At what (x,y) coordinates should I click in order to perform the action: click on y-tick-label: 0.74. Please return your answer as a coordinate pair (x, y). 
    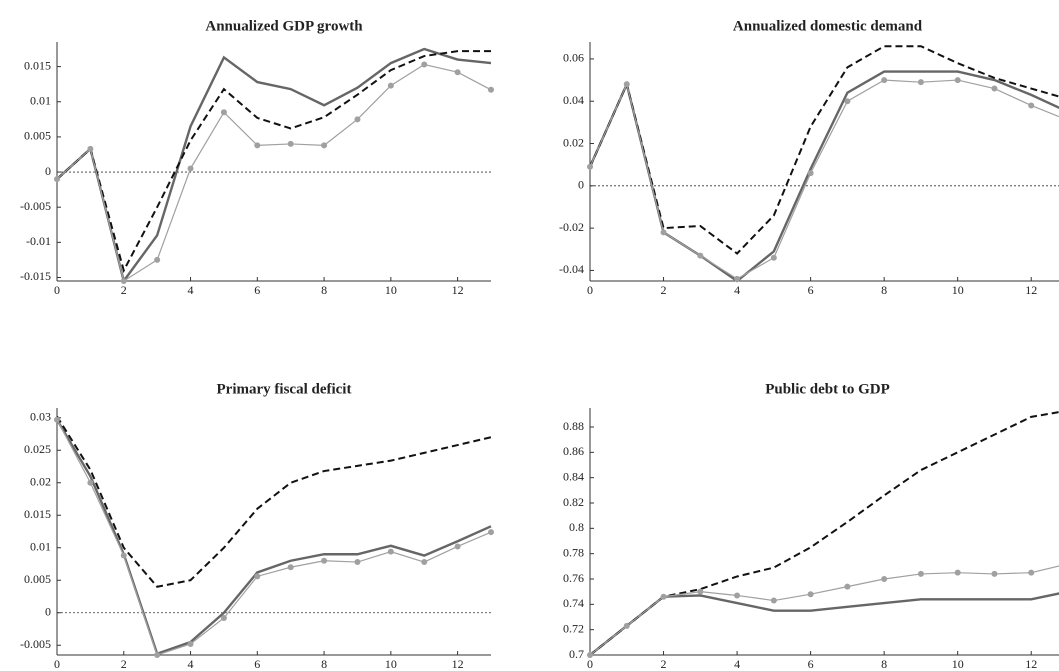
    Looking at the image, I should click on (573, 603).